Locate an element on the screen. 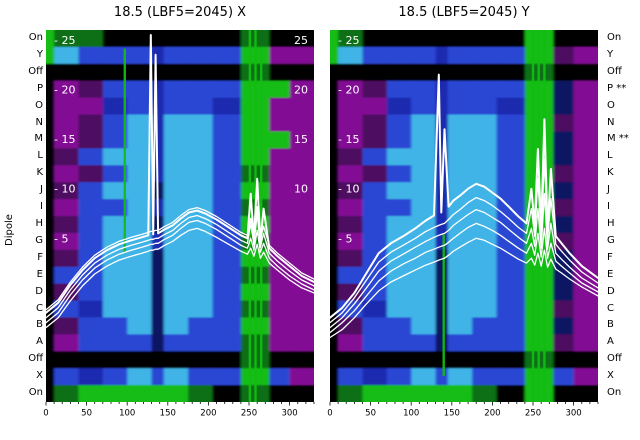 The image size is (640, 440). row-label-l-x: X is located at coordinates (39, 376).